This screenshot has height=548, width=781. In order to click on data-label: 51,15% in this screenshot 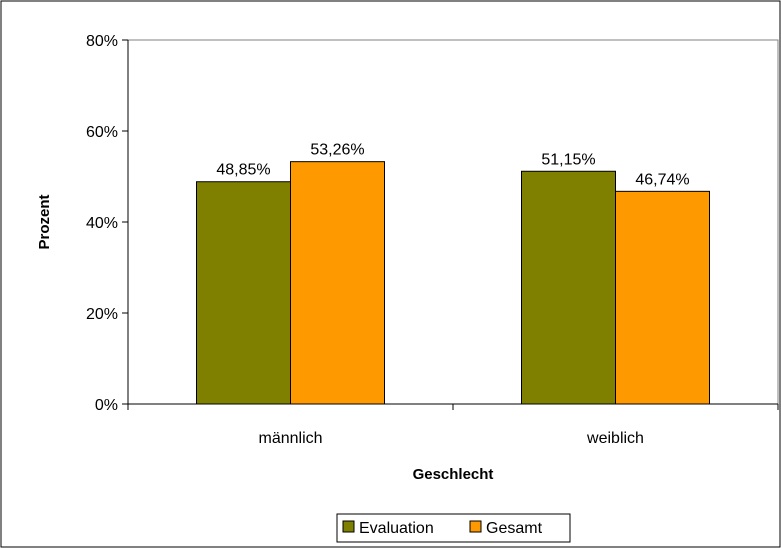, I will do `click(568, 159)`.